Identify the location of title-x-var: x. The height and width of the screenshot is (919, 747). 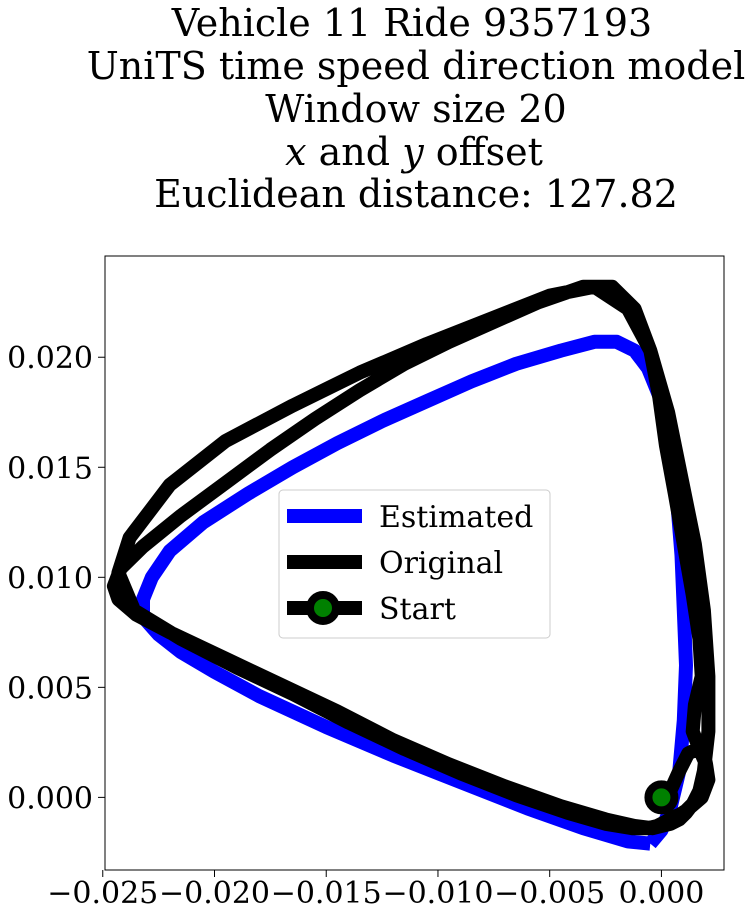
(295, 152).